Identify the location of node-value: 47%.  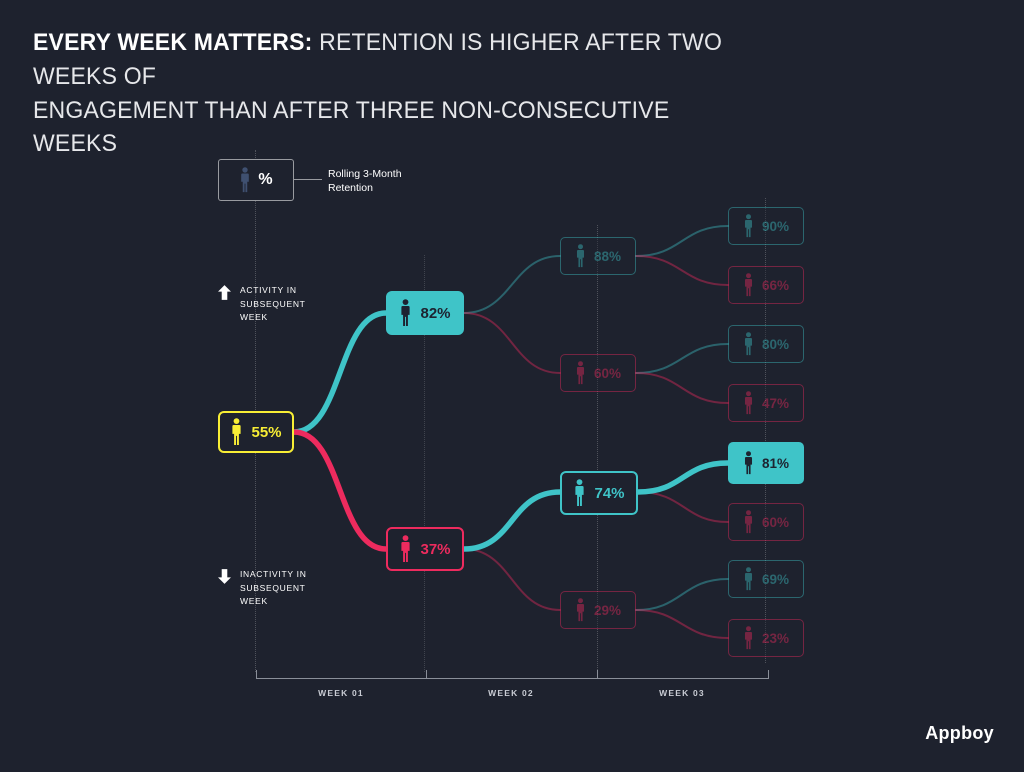
(775, 403).